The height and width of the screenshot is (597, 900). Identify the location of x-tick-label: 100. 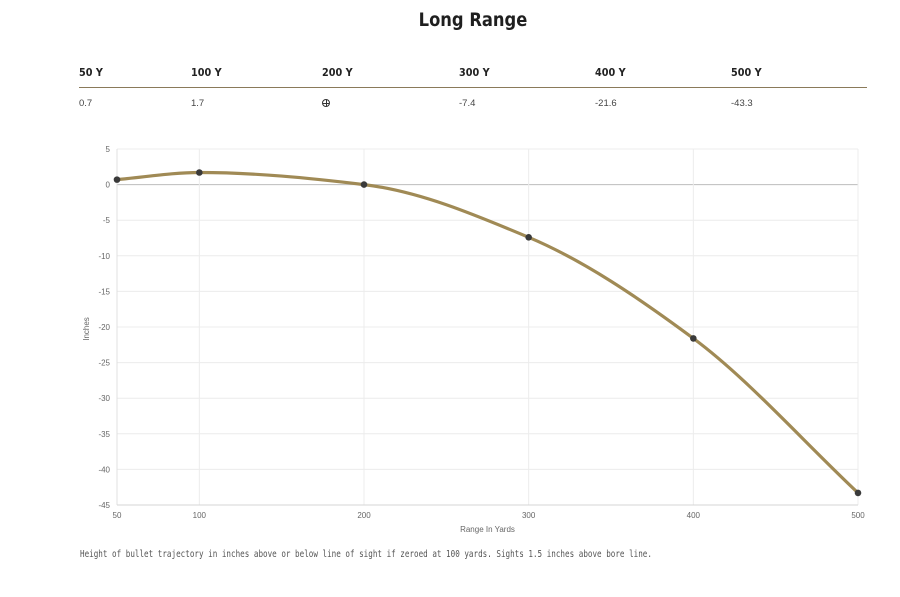
(200, 515).